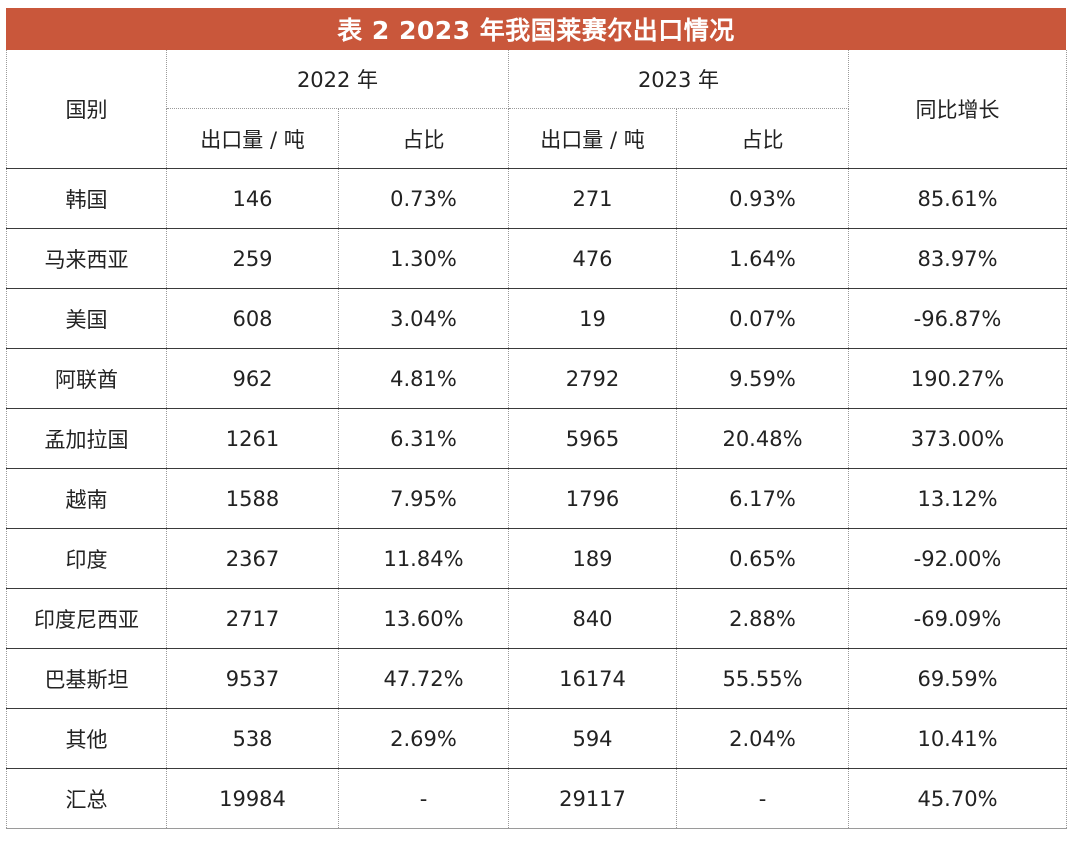  I want to click on header-share-2022: 占比, so click(423, 138).